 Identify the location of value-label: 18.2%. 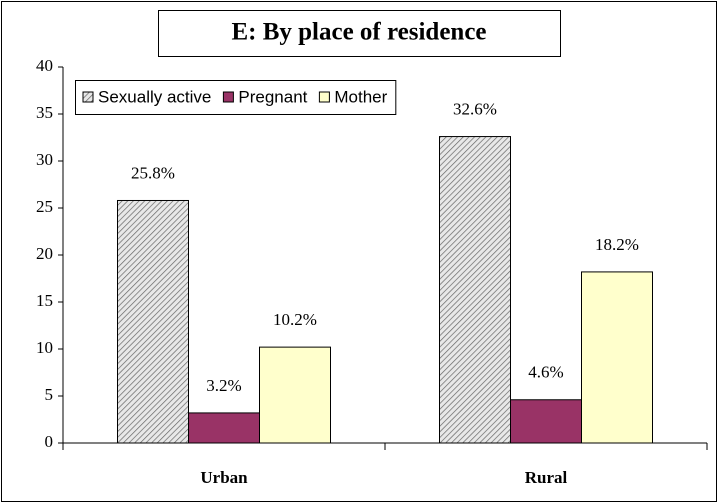
(617, 244).